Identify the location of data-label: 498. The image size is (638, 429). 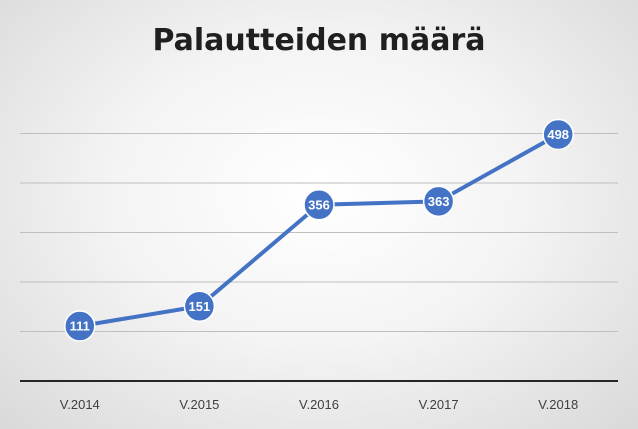
(558, 134).